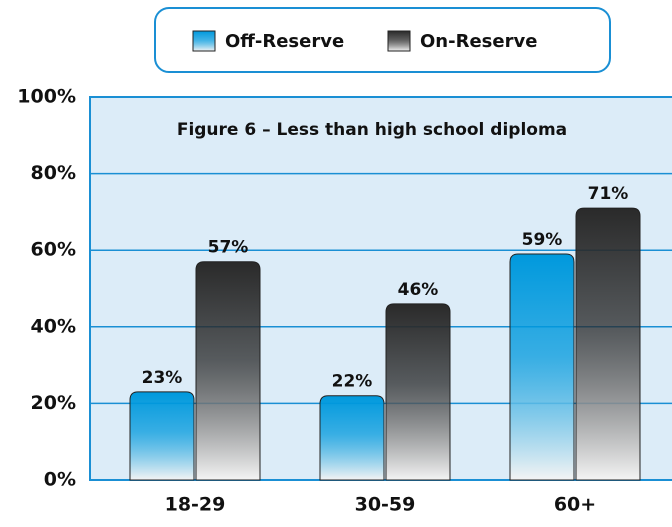 The height and width of the screenshot is (527, 672). What do you see at coordinates (195, 505) in the screenshot?
I see `x-tick-label: 18-29` at bounding box center [195, 505].